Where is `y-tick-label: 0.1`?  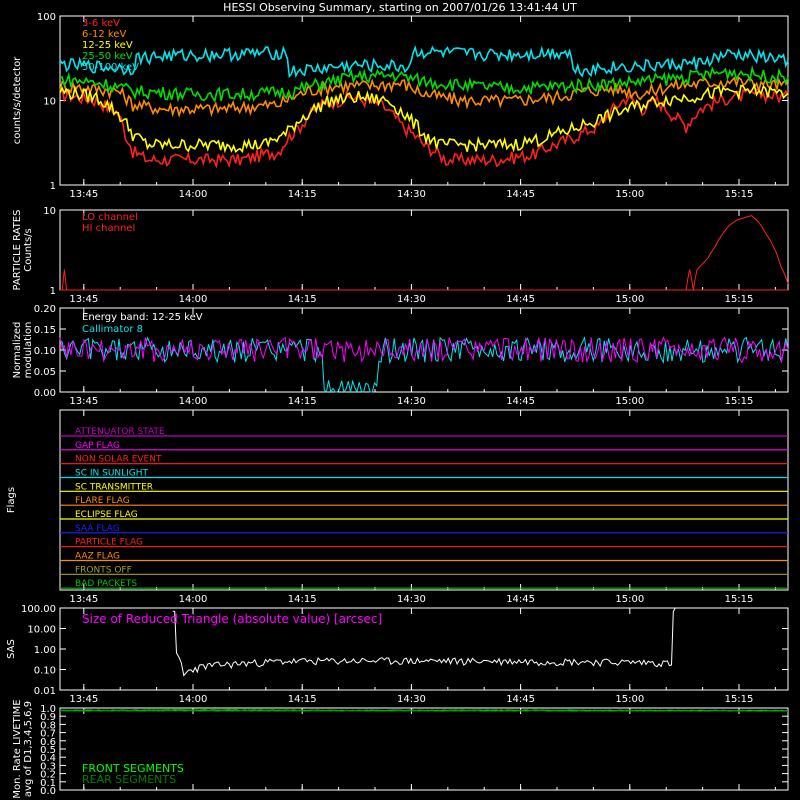 y-tick-label: 0.1 is located at coordinates (48, 783).